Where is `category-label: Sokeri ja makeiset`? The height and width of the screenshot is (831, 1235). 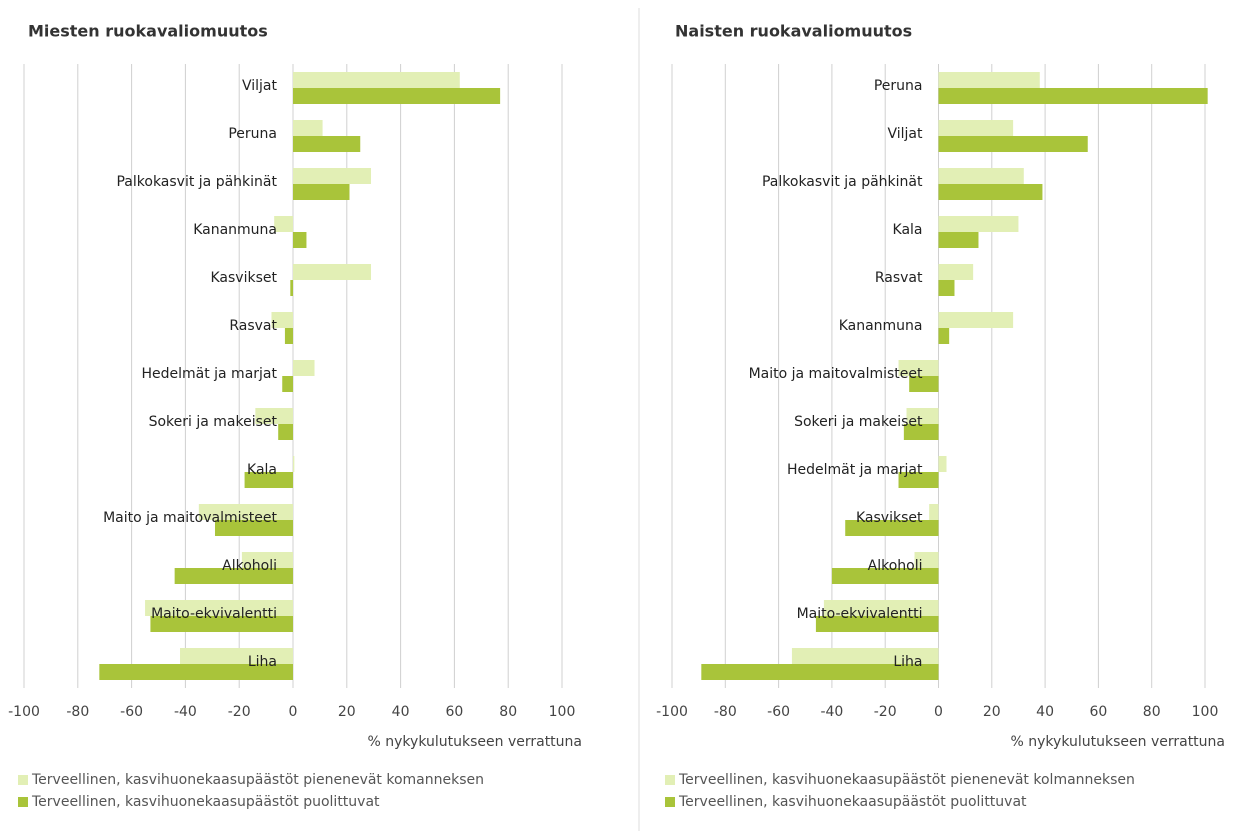 category-label: Sokeri ja makeiset is located at coordinates (858, 422).